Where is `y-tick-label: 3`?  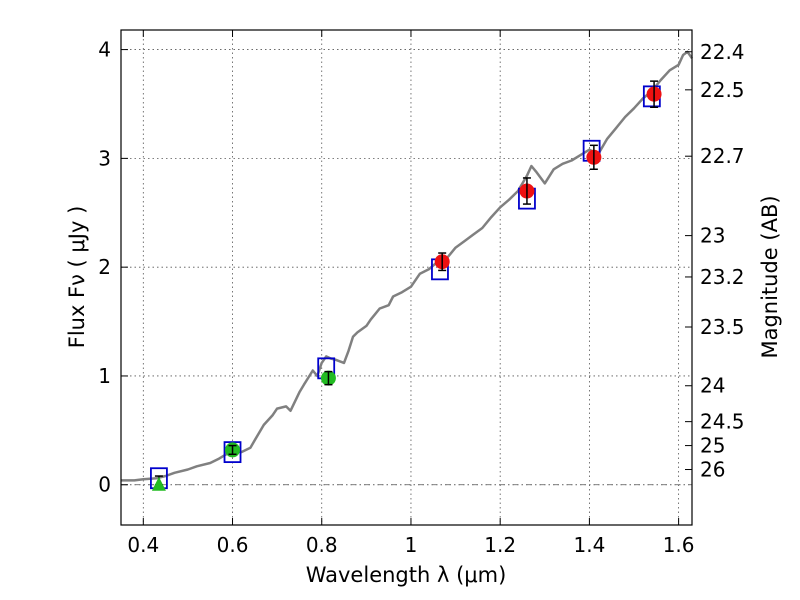 y-tick-label: 3 is located at coordinates (104, 158).